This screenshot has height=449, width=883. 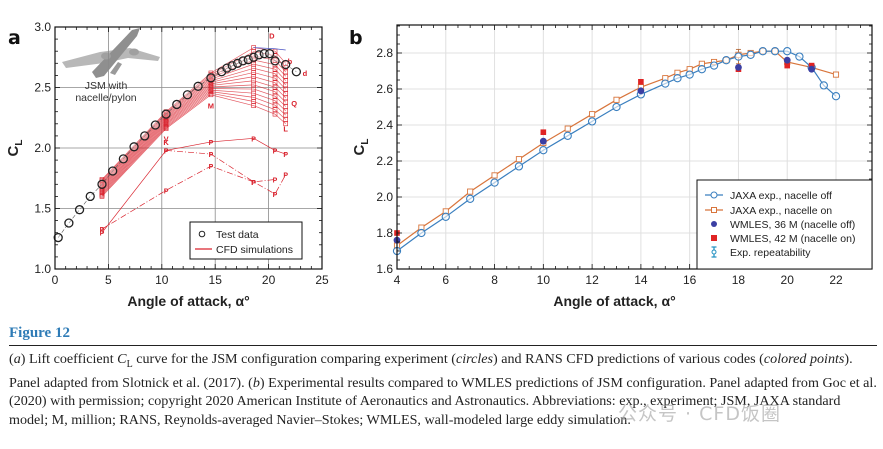 What do you see at coordinates (836, 280) in the screenshot?
I see `x-tick-label: 22` at bounding box center [836, 280].